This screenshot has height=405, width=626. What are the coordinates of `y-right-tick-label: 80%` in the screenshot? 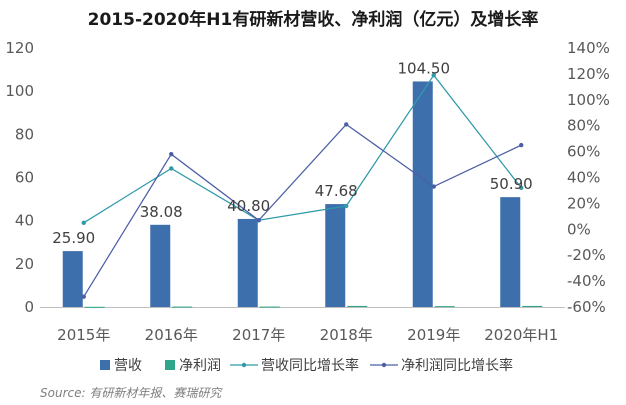 It's located at (583, 126).